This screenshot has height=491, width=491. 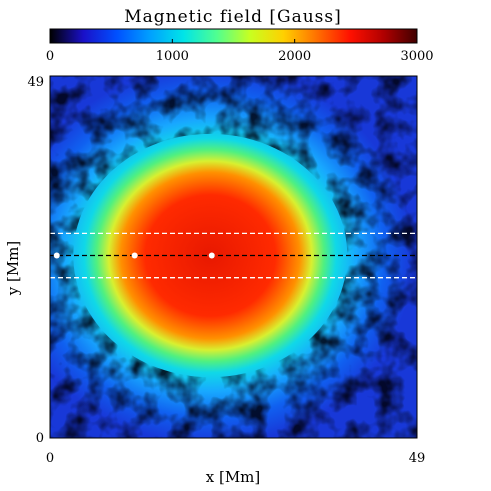 What do you see at coordinates (35, 82) in the screenshot?
I see `y-tick-label-top: 49` at bounding box center [35, 82].